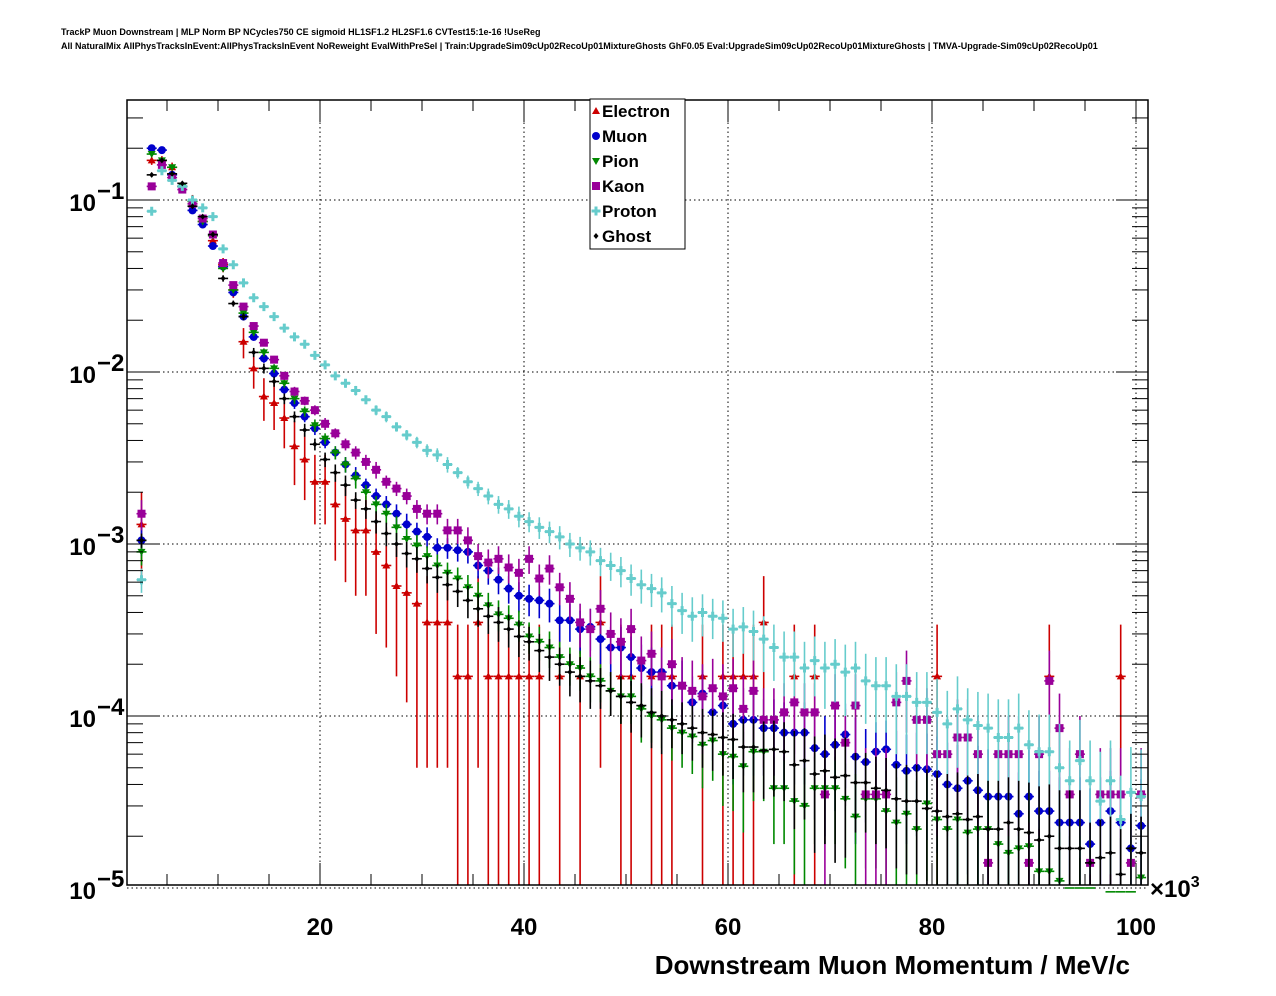 This screenshot has width=1276, height=996. I want to click on x-tick-label: 20, so click(320, 927).